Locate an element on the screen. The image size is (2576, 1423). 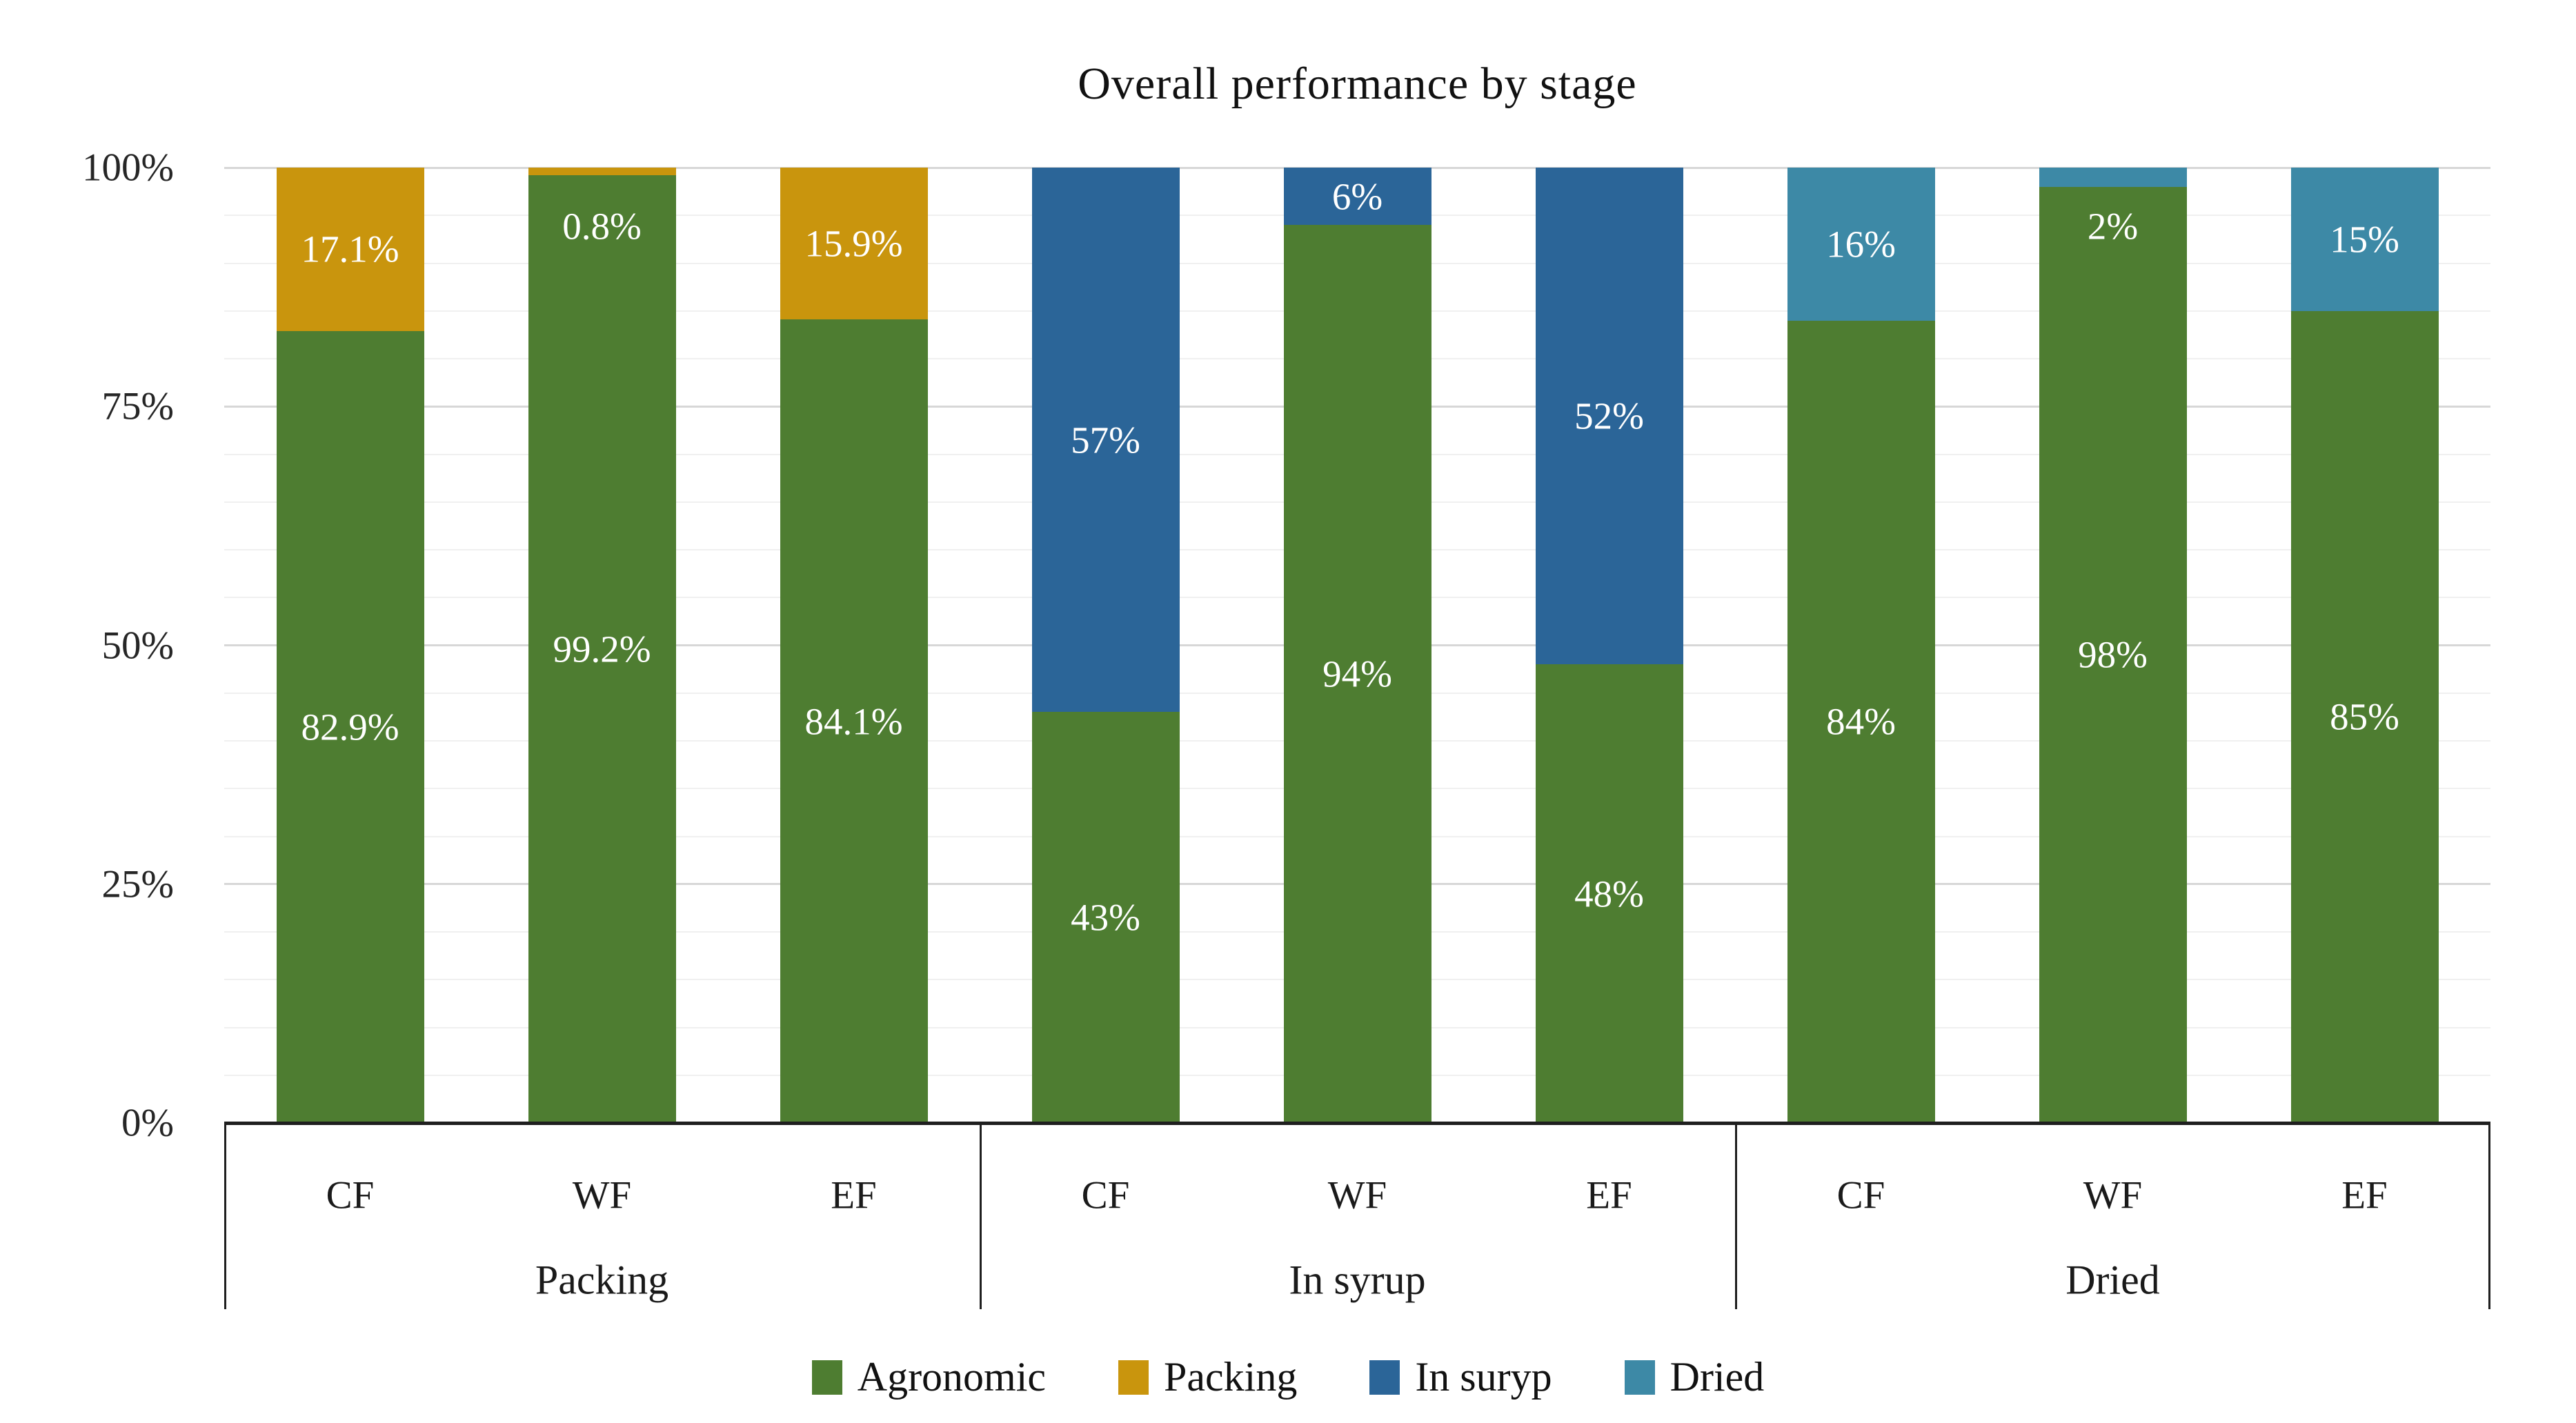
bar-value-label: 94% is located at coordinates (1357, 674).